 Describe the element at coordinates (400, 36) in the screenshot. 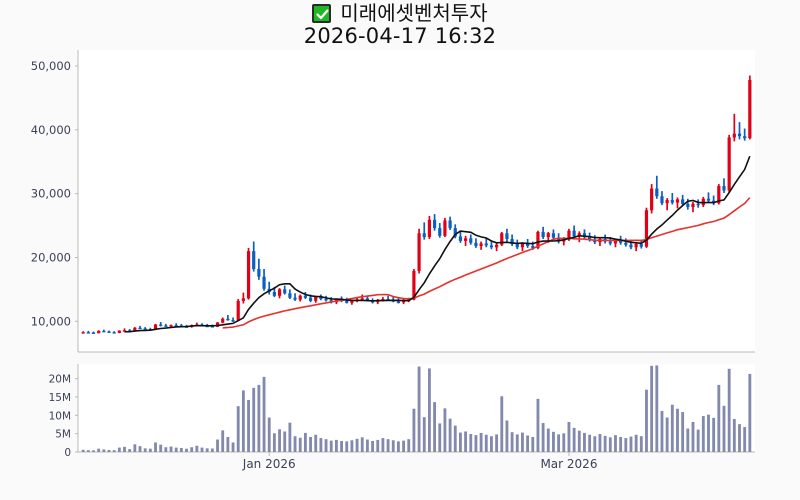

I see `chart-timestamp: 2026-04-17 16:32` at that location.